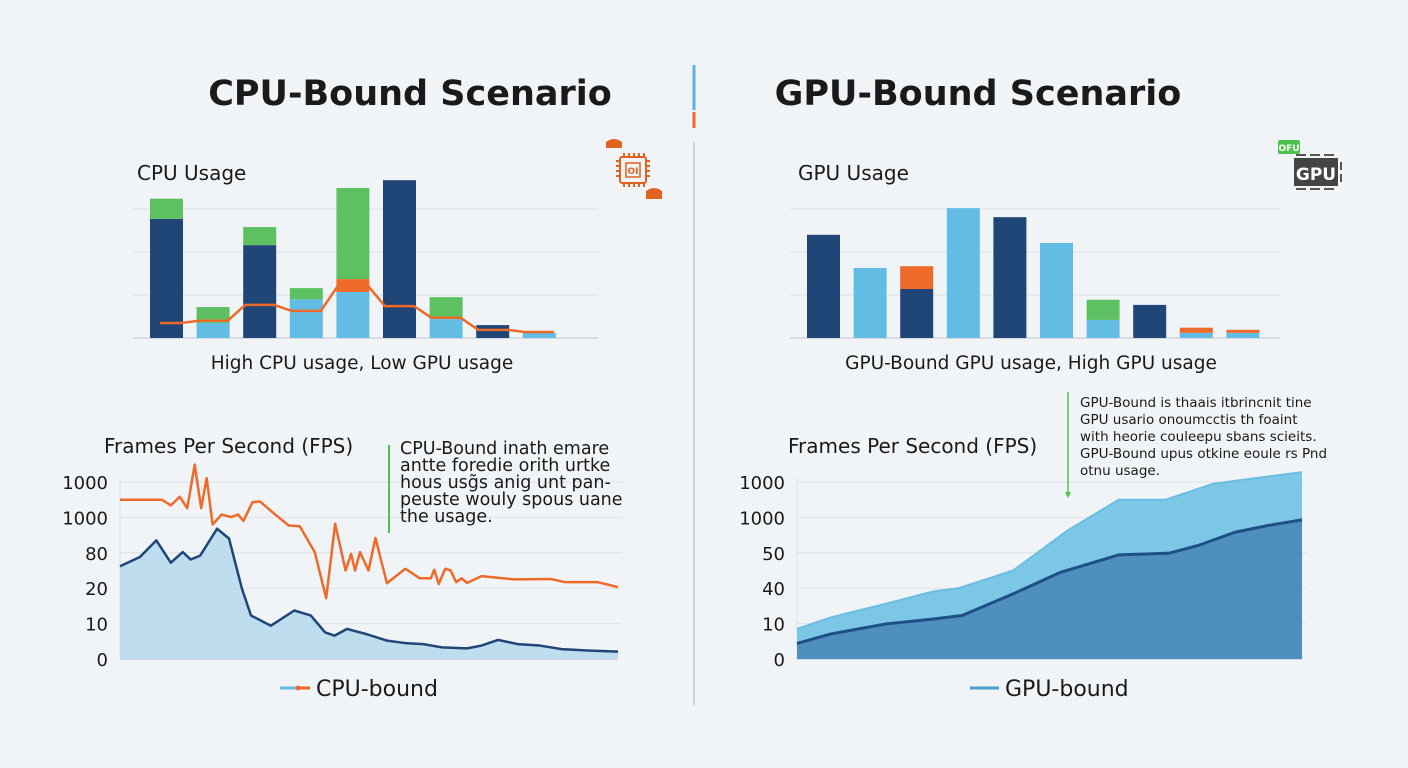 The height and width of the screenshot is (768, 1408). Describe the element at coordinates (1316, 175) in the screenshot. I see `svg-text: GPU` at that location.